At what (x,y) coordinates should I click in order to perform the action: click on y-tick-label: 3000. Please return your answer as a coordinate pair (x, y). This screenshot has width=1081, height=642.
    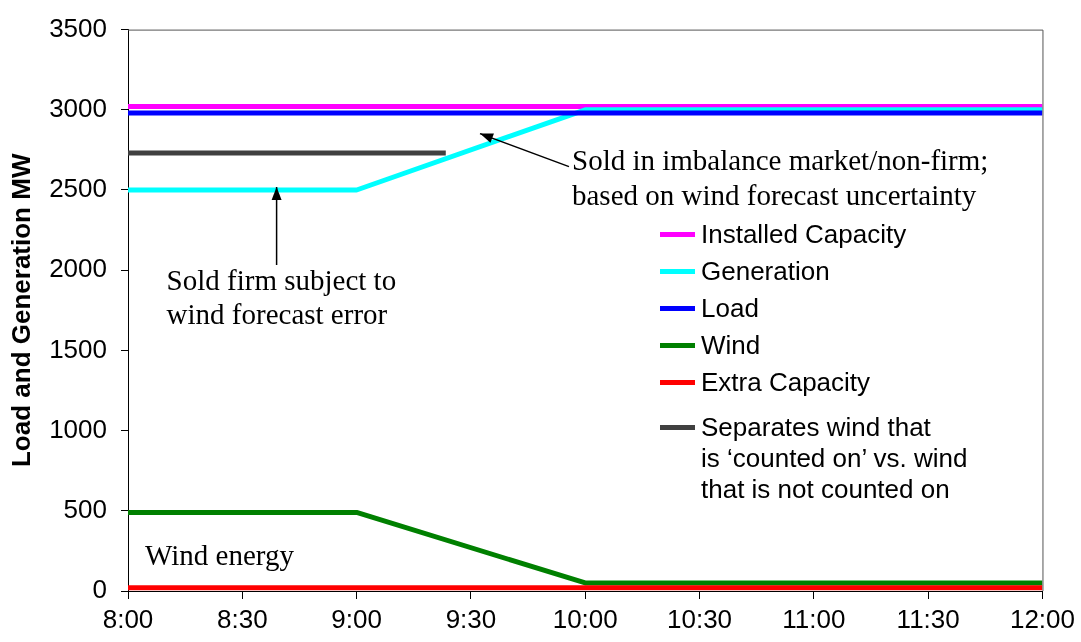
    Looking at the image, I should click on (78, 107).